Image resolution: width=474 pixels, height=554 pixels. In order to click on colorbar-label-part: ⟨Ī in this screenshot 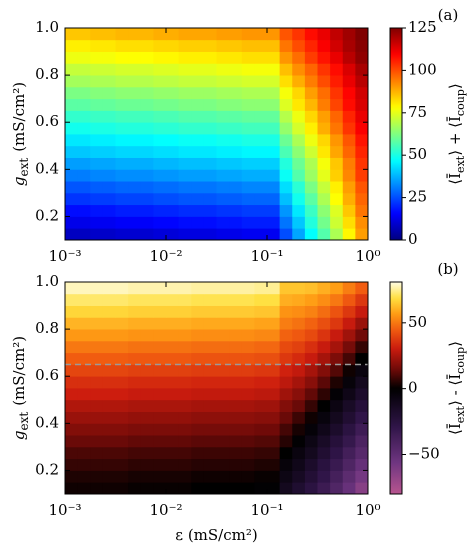, I will do `click(455, 429)`.